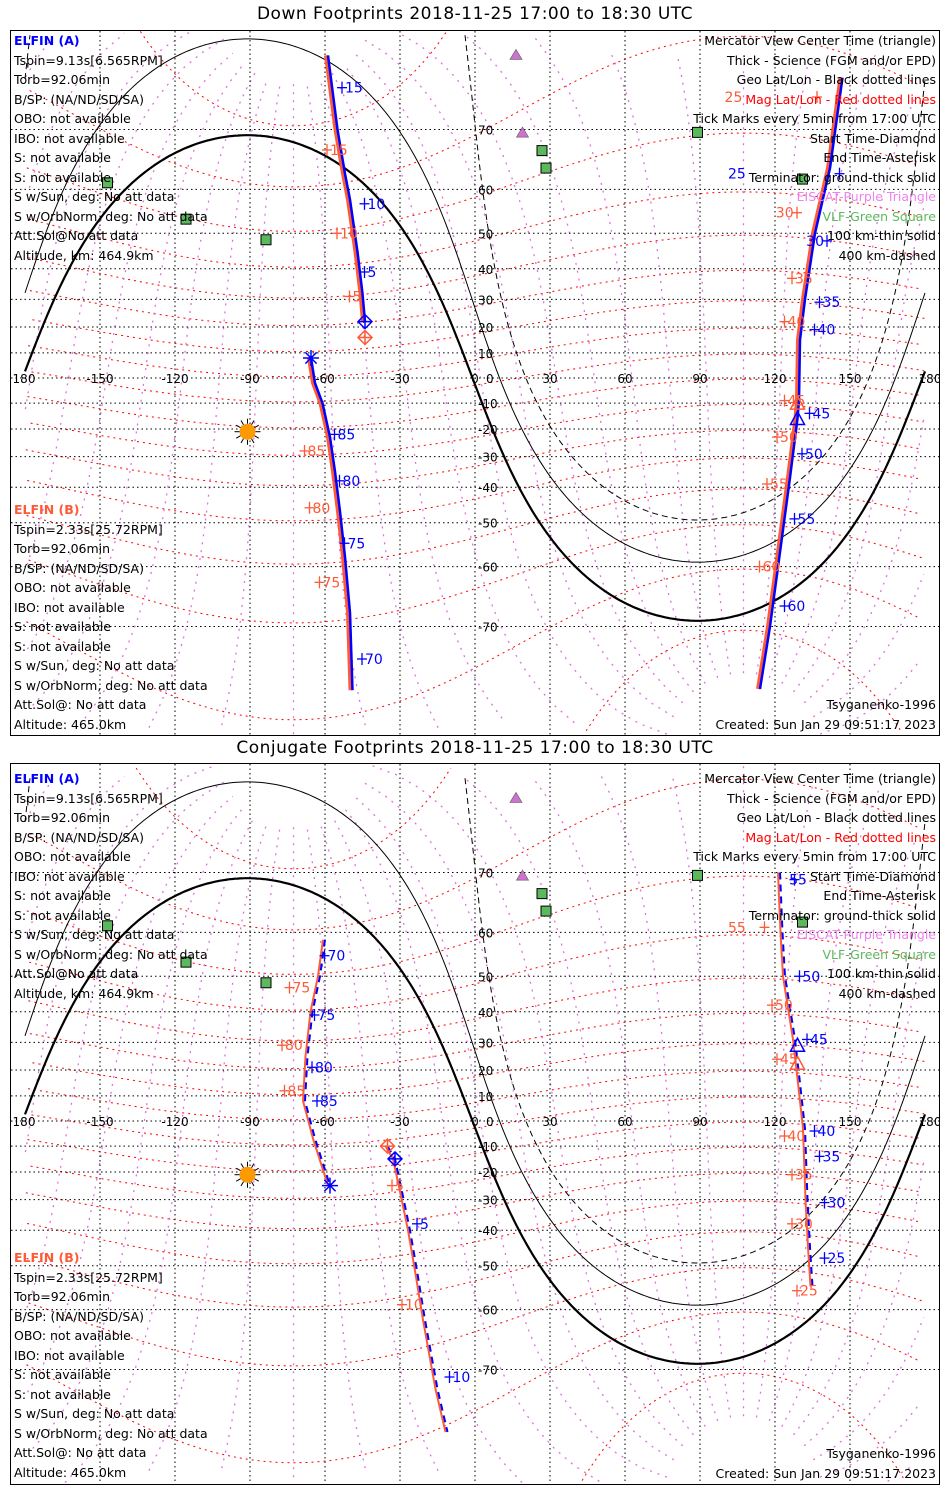  What do you see at coordinates (337, 957) in the screenshot?
I see `track-time-label: 70` at bounding box center [337, 957].